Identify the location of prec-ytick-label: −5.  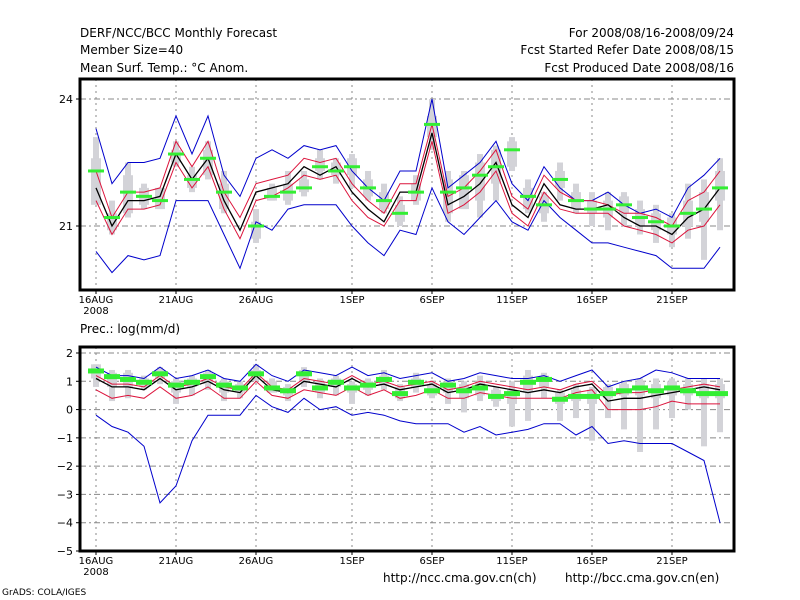
(65, 551).